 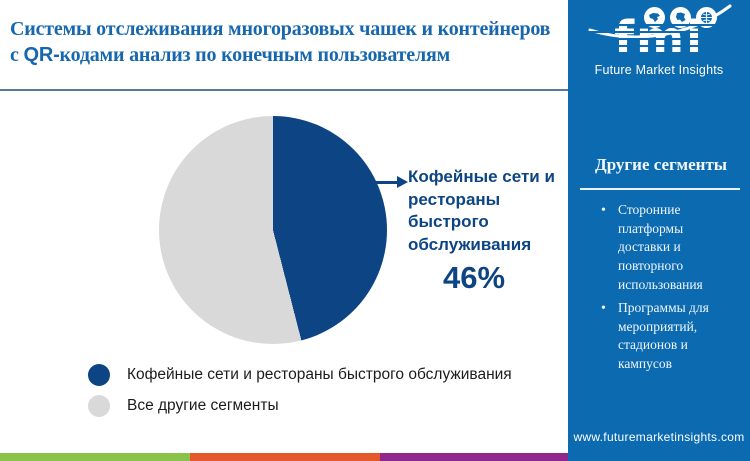 I want to click on logo-wordmark: fmi, so click(x=659, y=39).